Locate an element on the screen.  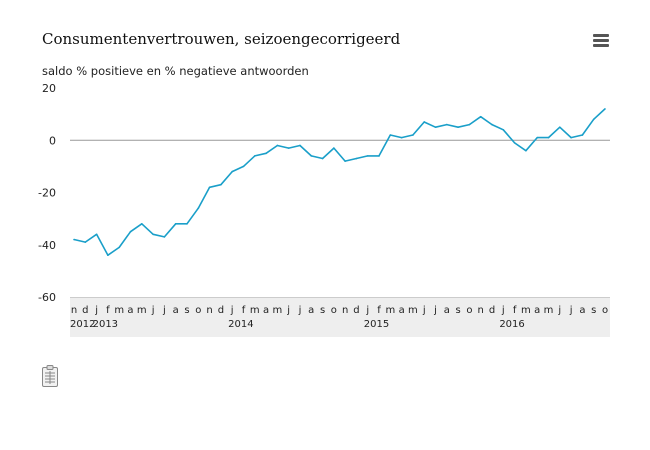
y-tick-label: 0 is located at coordinates (52, 140).